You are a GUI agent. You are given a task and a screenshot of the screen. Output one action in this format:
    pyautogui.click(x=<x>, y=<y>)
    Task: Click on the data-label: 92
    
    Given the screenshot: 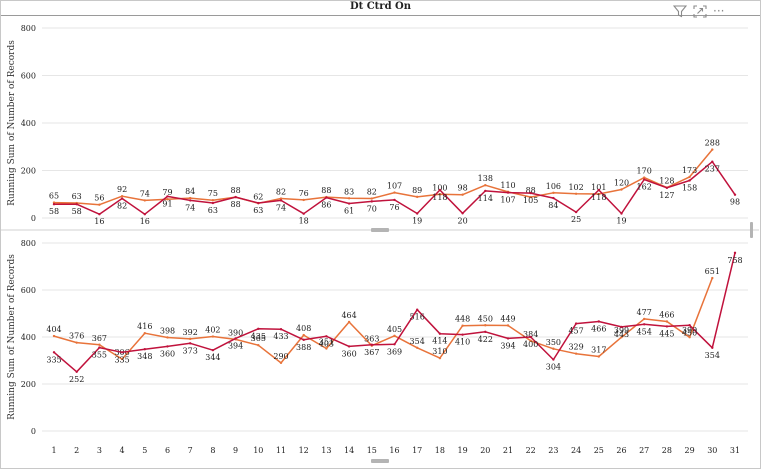 What is the action you would take?
    pyautogui.click(x=122, y=189)
    